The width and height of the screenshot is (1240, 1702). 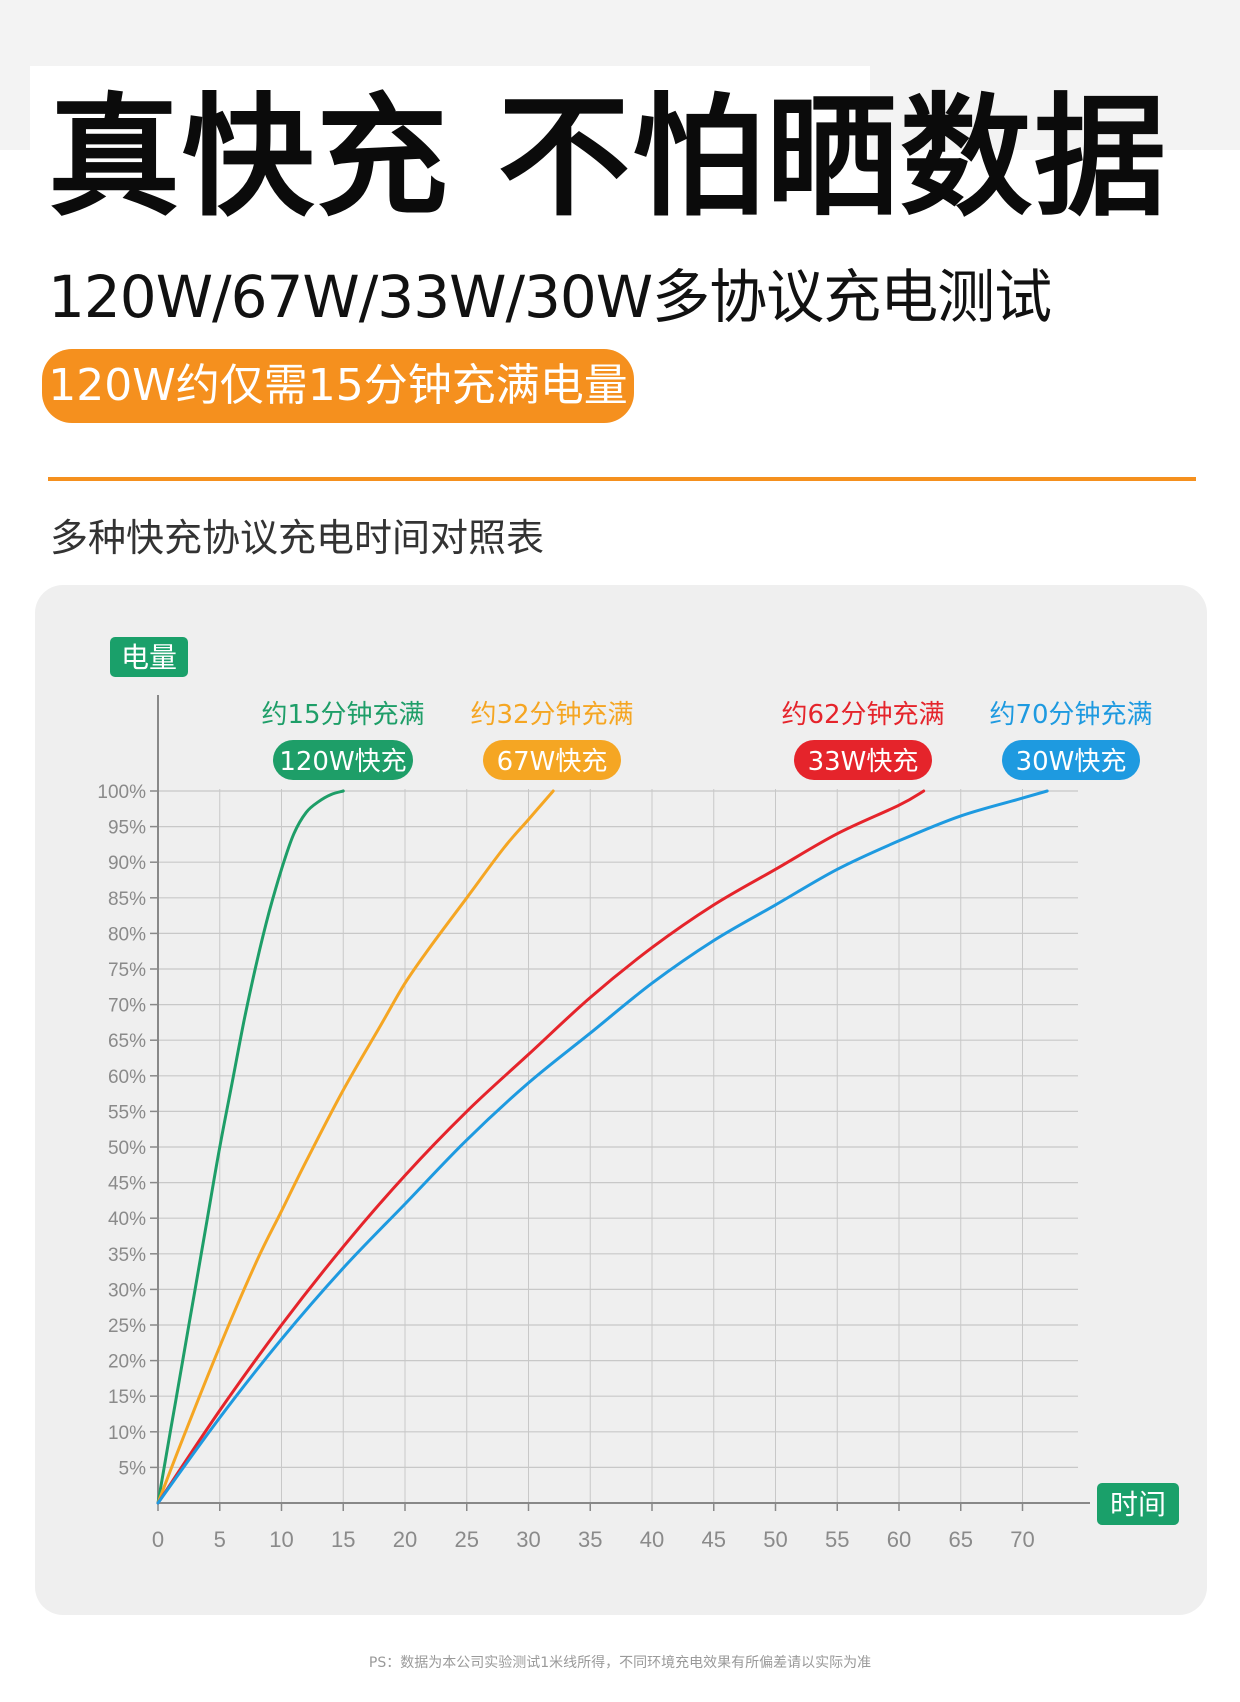 I want to click on series-annotation: 约70分钟充满, so click(x=1070, y=715).